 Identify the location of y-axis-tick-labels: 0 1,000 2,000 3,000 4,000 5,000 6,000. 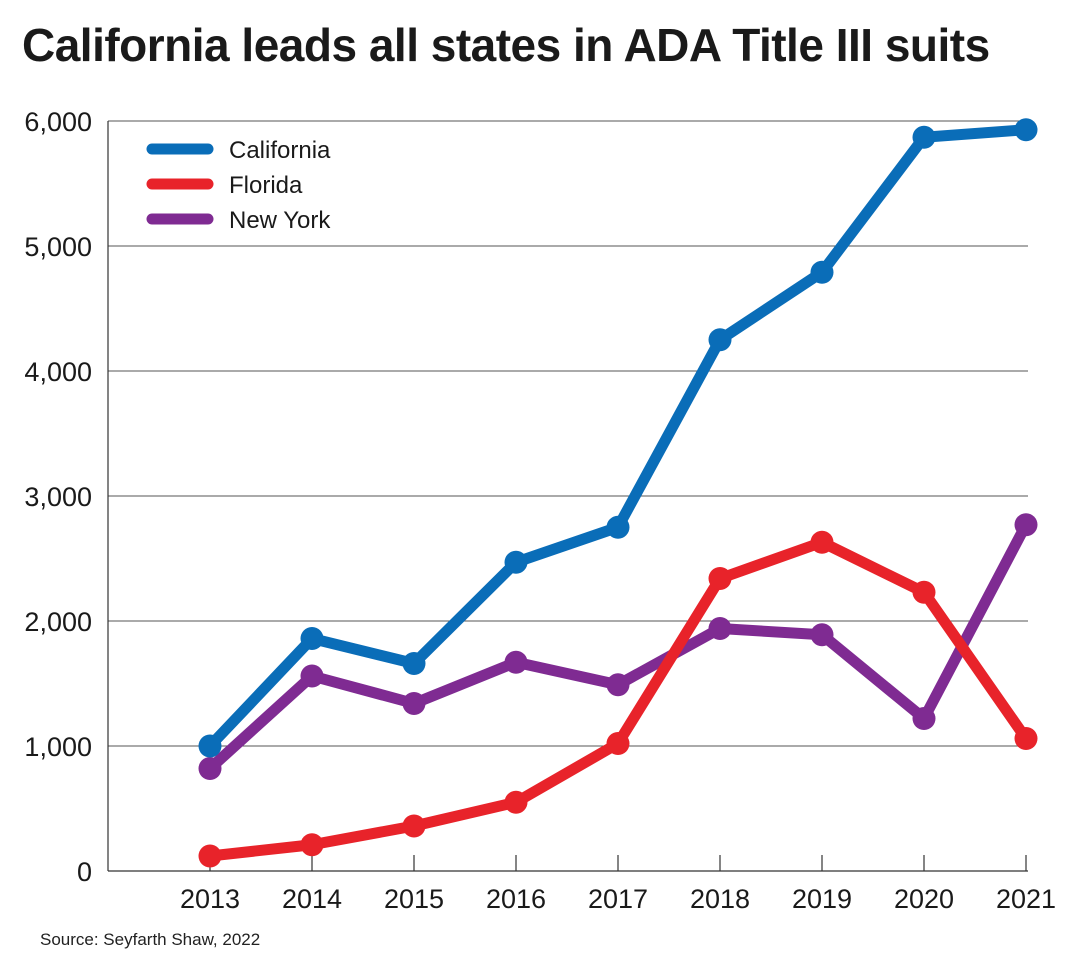
(58, 497).